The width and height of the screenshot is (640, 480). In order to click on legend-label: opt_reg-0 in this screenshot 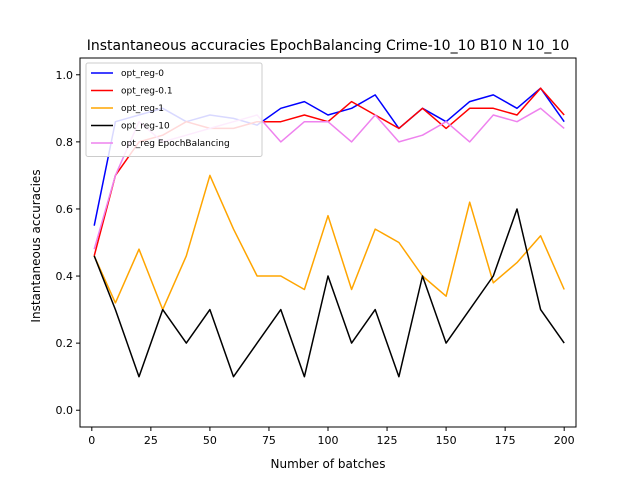, I will do `click(142, 74)`.